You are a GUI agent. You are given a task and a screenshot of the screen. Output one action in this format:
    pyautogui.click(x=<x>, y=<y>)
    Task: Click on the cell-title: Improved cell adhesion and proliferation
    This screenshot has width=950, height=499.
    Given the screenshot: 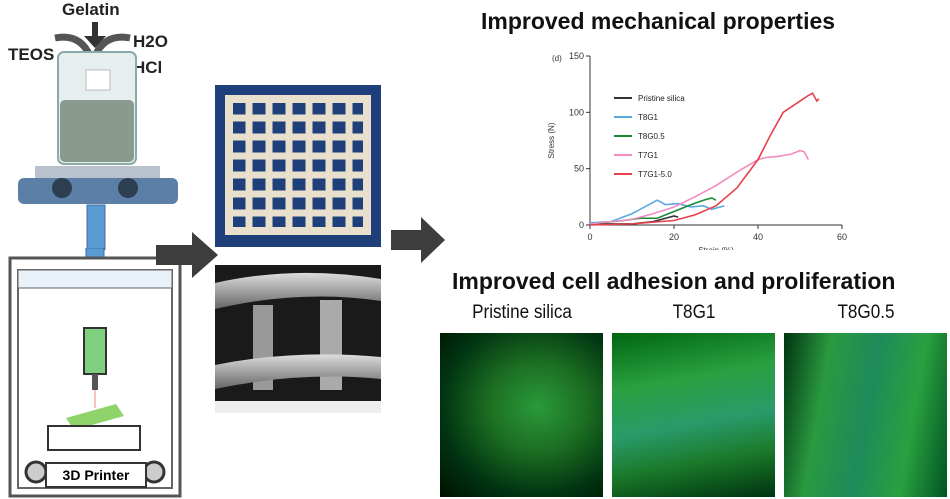 What is the action you would take?
    pyautogui.click(x=674, y=281)
    